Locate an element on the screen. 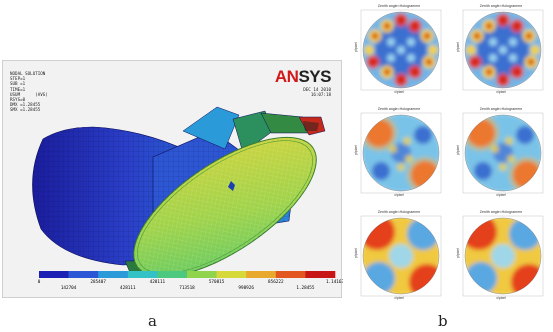 The image size is (553, 332). logo-suffix: SYS is located at coordinates (314, 76).